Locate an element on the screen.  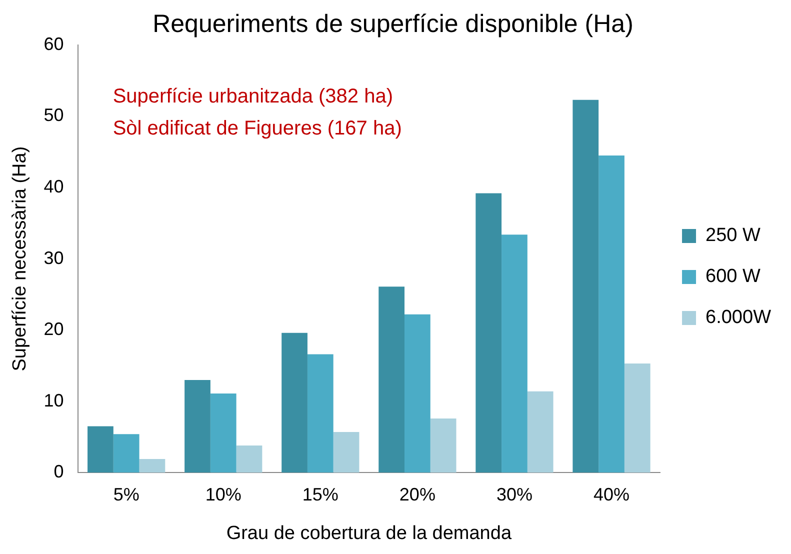
x-tick-label: 20% is located at coordinates (417, 494).